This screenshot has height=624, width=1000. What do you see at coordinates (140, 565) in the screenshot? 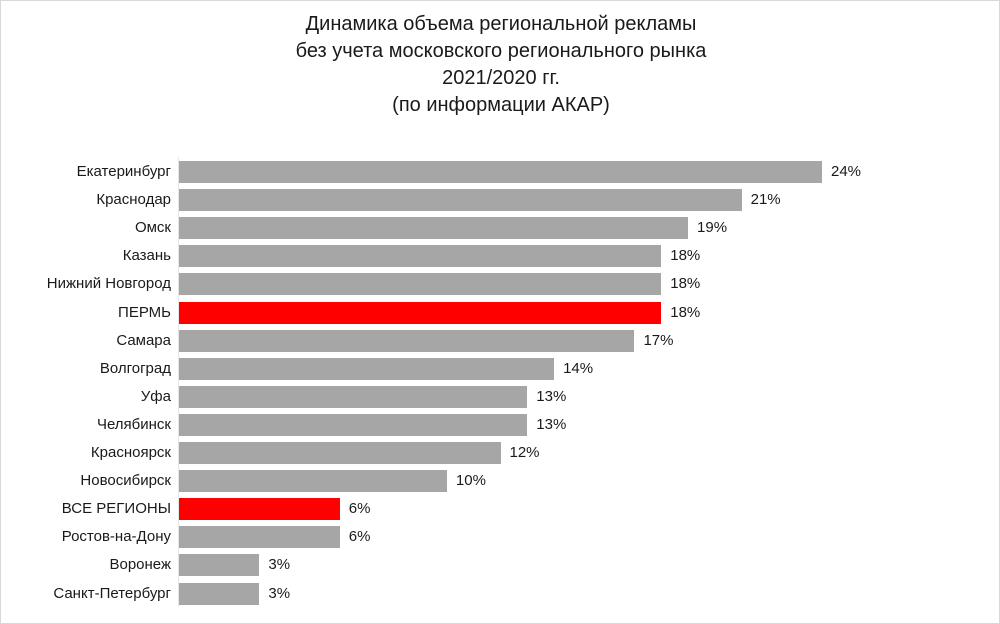
I see `category-label: Воронеж` at bounding box center [140, 565].